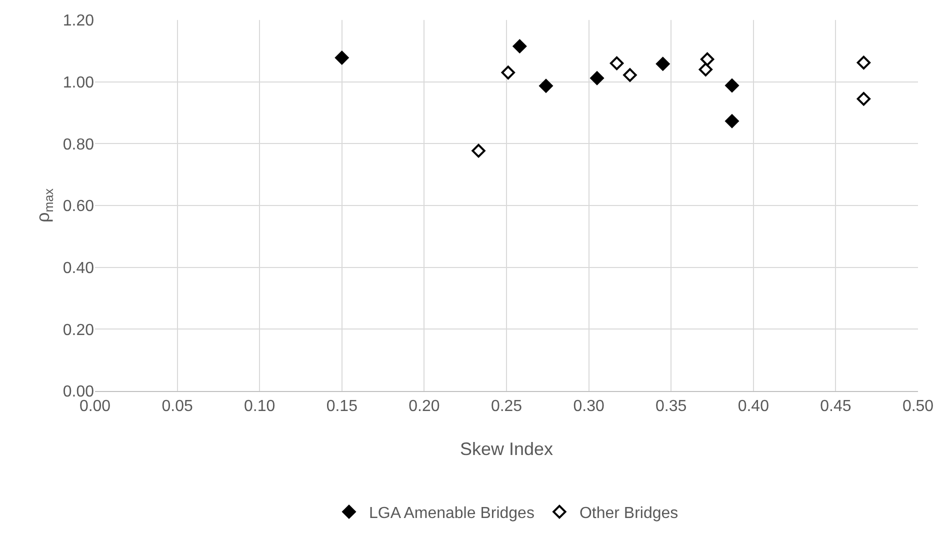 The width and height of the screenshot is (951, 541). I want to click on x-axis-title: Skew Index, so click(507, 449).